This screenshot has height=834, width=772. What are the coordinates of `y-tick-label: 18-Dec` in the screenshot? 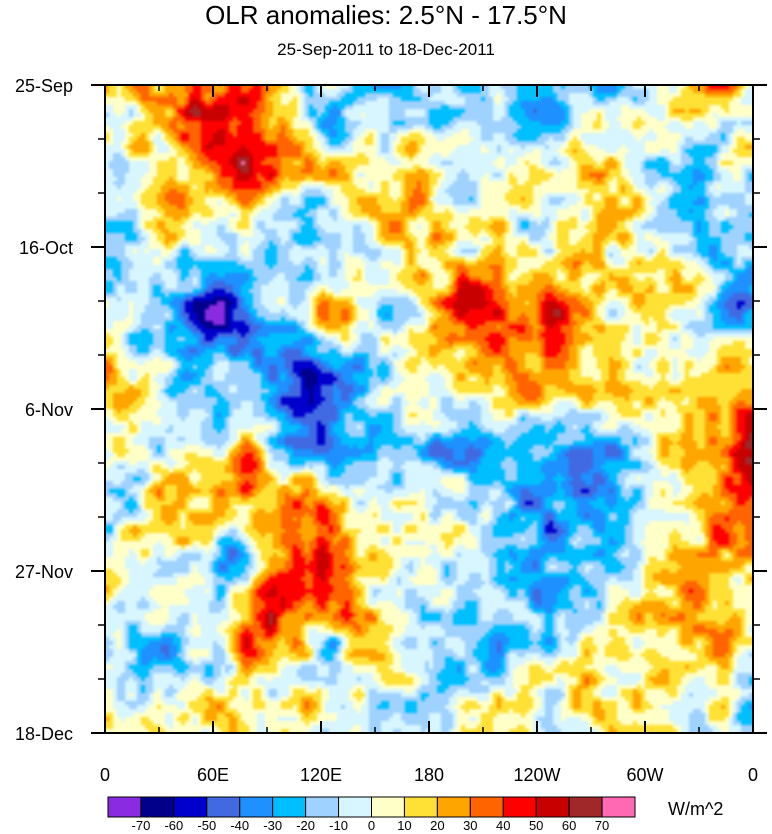 It's located at (44, 734).